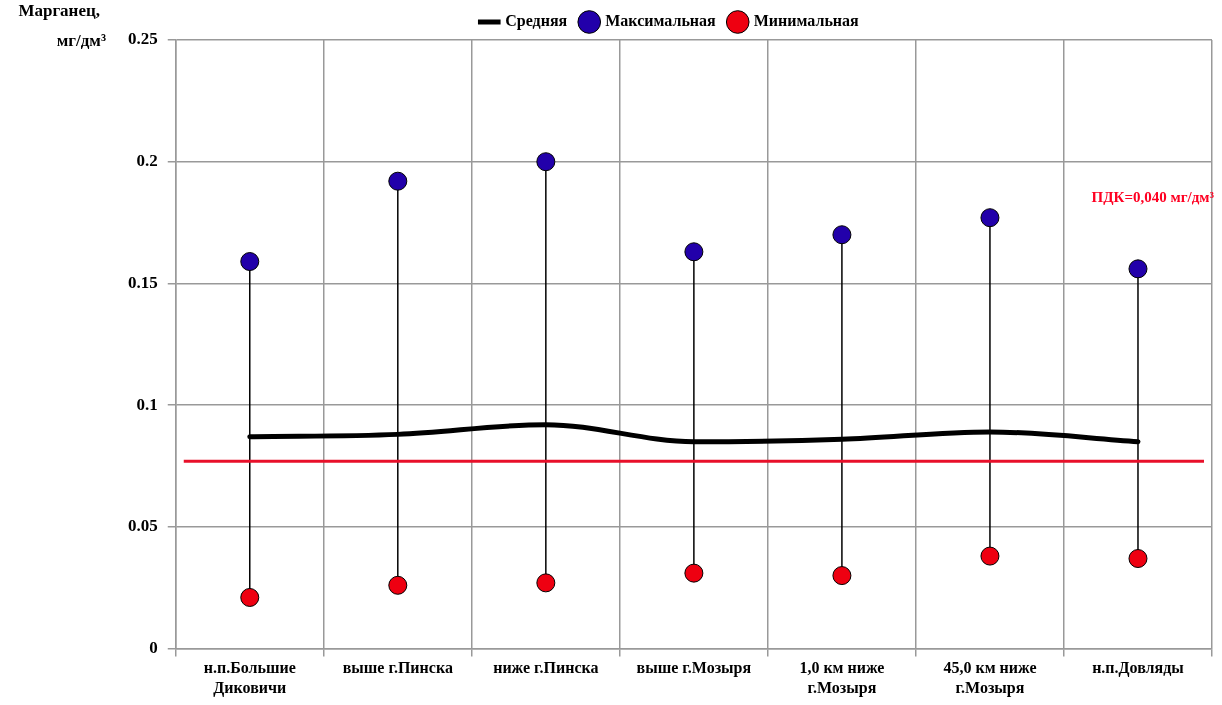  Describe the element at coordinates (249, 678) in the screenshot. I see `x-tick-label: н.п.Большие Диковичи` at that location.